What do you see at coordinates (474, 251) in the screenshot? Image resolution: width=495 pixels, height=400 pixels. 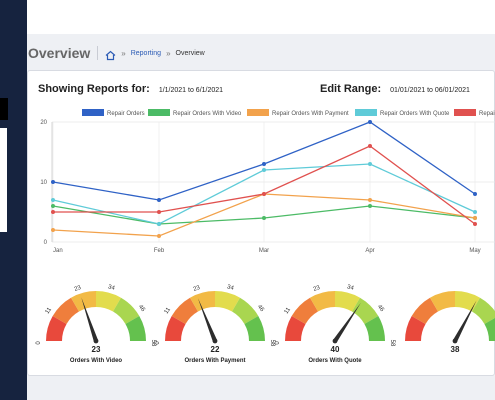 I see `x-tick-label: May` at bounding box center [474, 251].